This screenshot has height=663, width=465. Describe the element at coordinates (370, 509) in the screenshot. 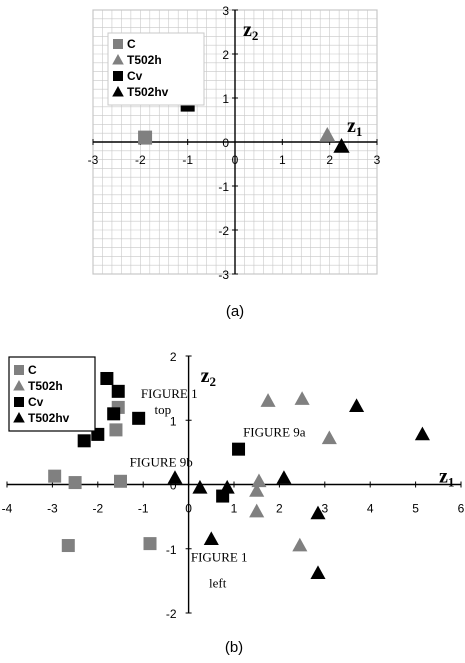

I see `x-tick-label: 4` at that location.